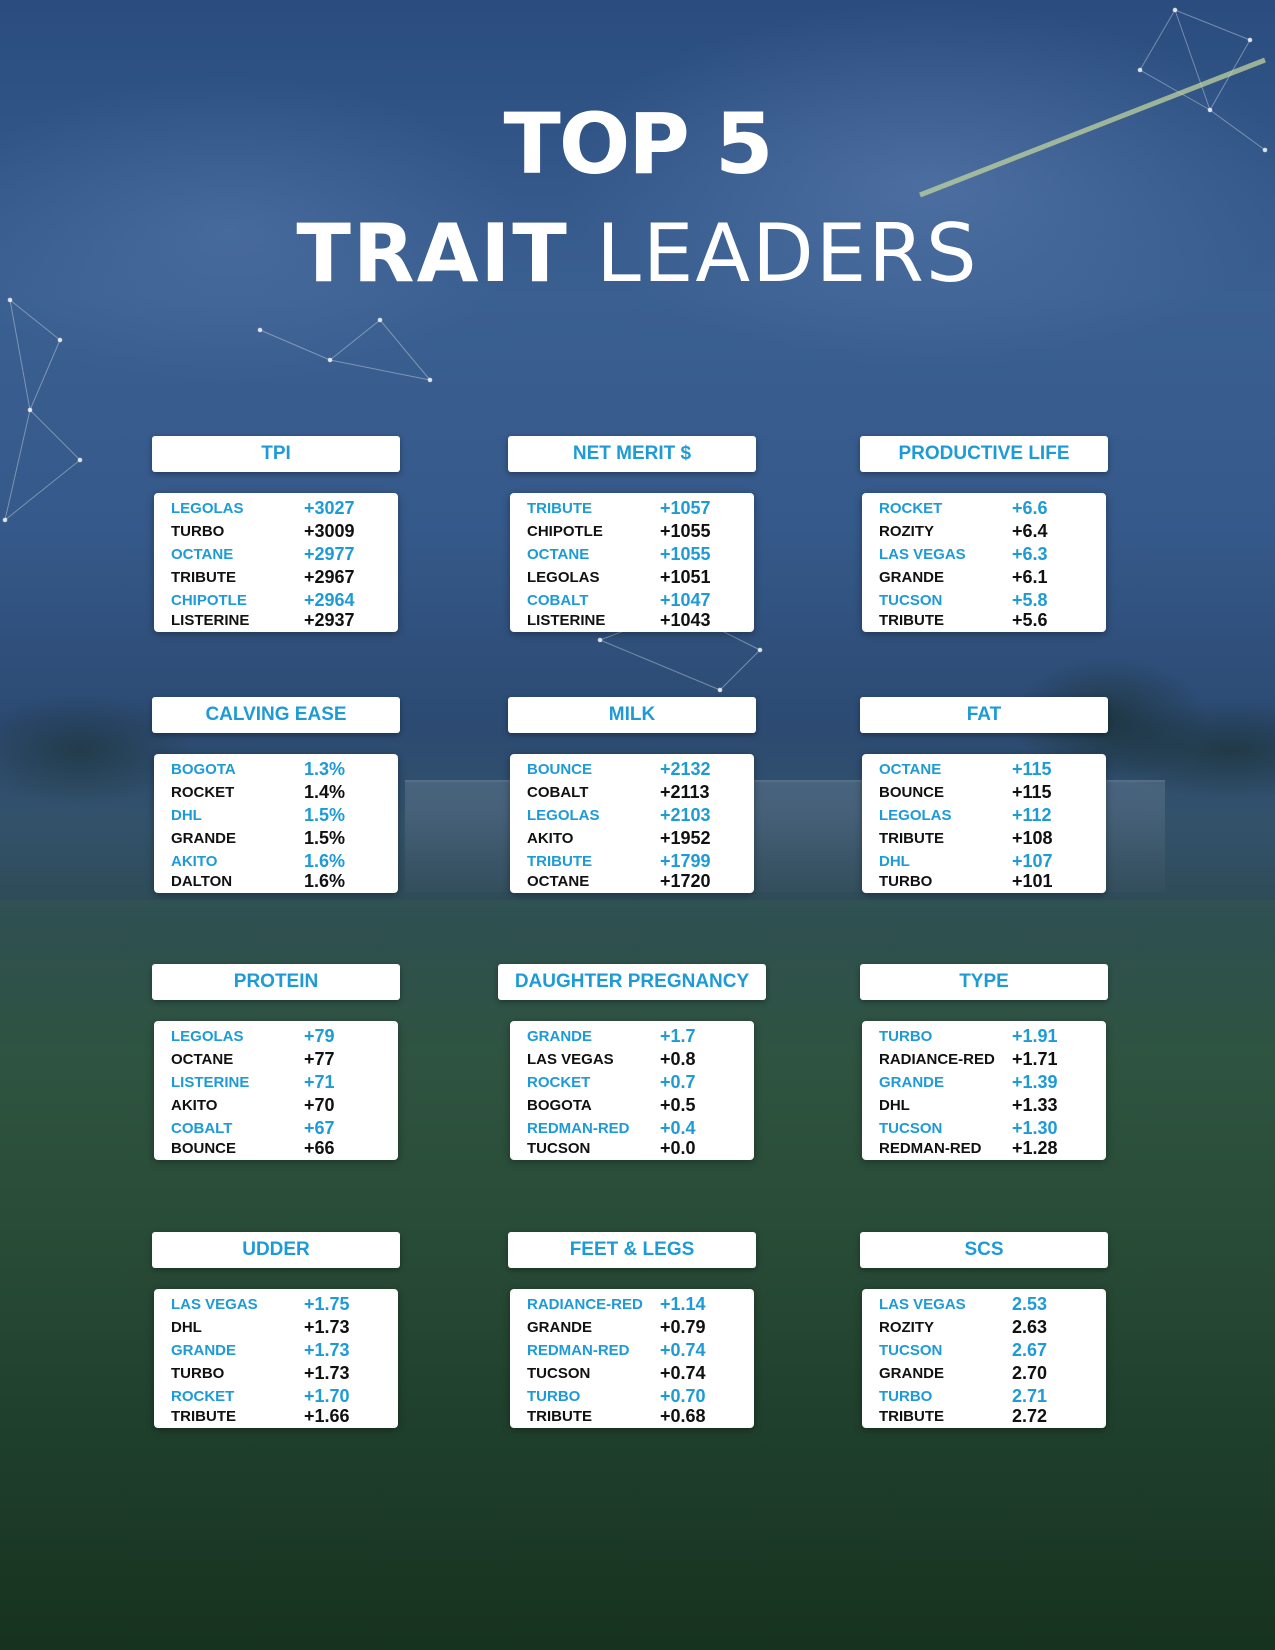  I want to click on list-item: GRANDE +6.1, so click(984, 577).